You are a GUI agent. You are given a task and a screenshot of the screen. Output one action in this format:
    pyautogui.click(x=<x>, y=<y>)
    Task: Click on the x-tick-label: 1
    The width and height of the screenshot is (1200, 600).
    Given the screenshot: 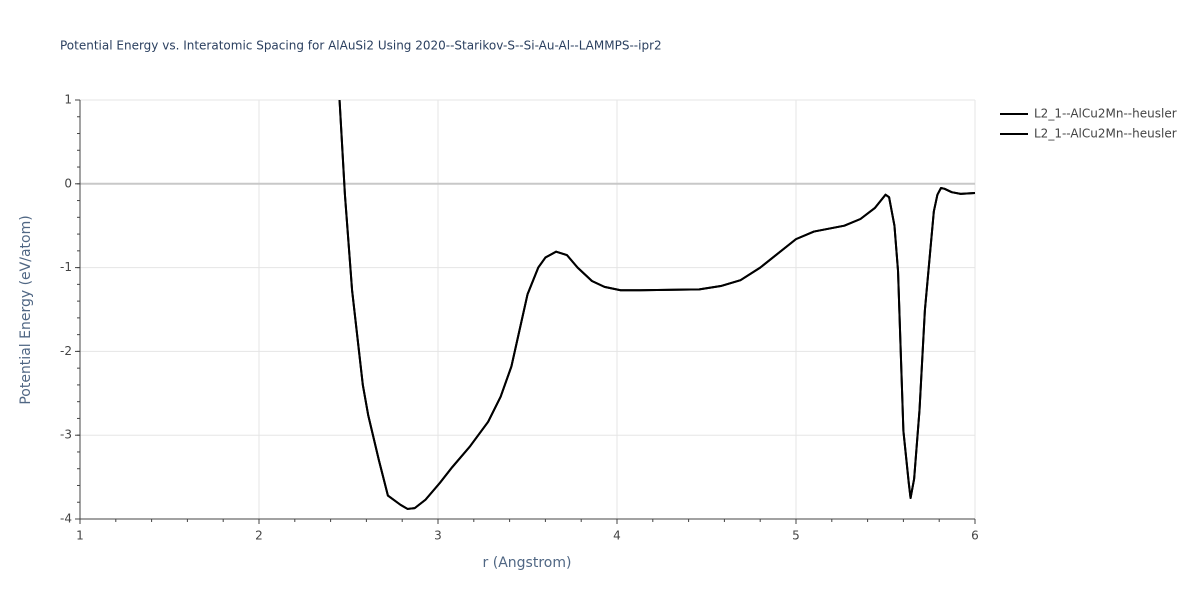 What is the action you would take?
    pyautogui.click(x=80, y=536)
    